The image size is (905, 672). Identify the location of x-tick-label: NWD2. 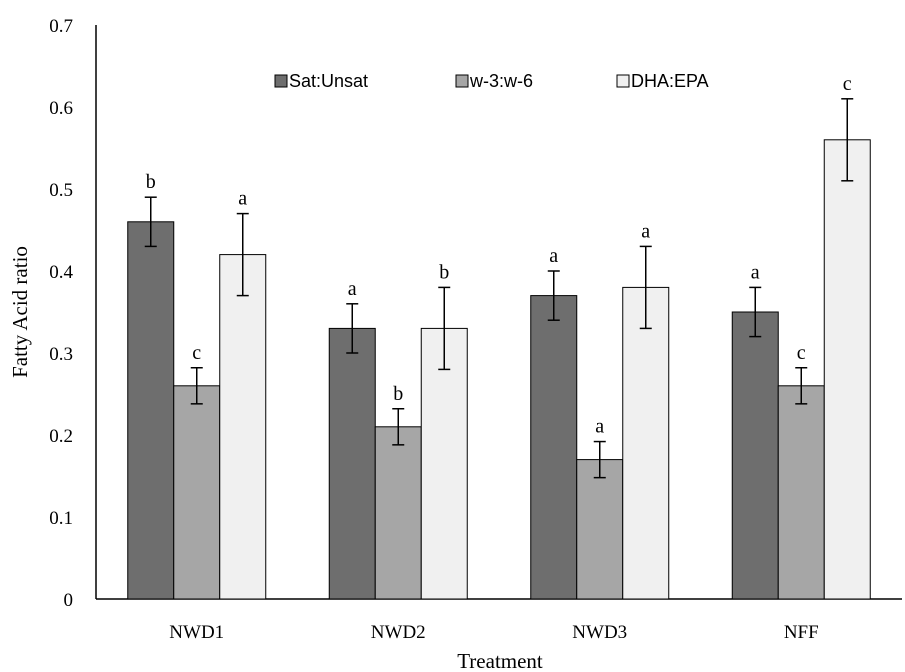
(398, 632).